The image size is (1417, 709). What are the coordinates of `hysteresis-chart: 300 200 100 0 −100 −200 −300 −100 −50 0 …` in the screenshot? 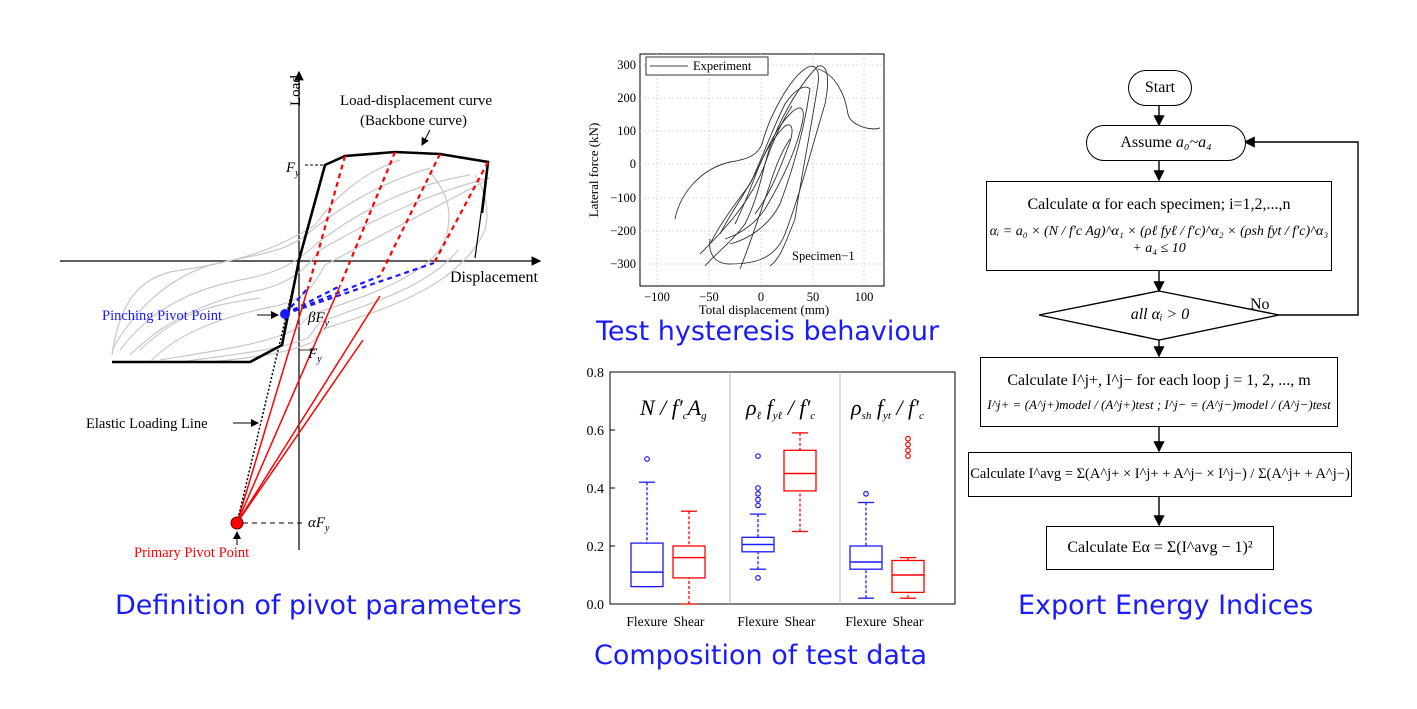 It's located at (735, 185).